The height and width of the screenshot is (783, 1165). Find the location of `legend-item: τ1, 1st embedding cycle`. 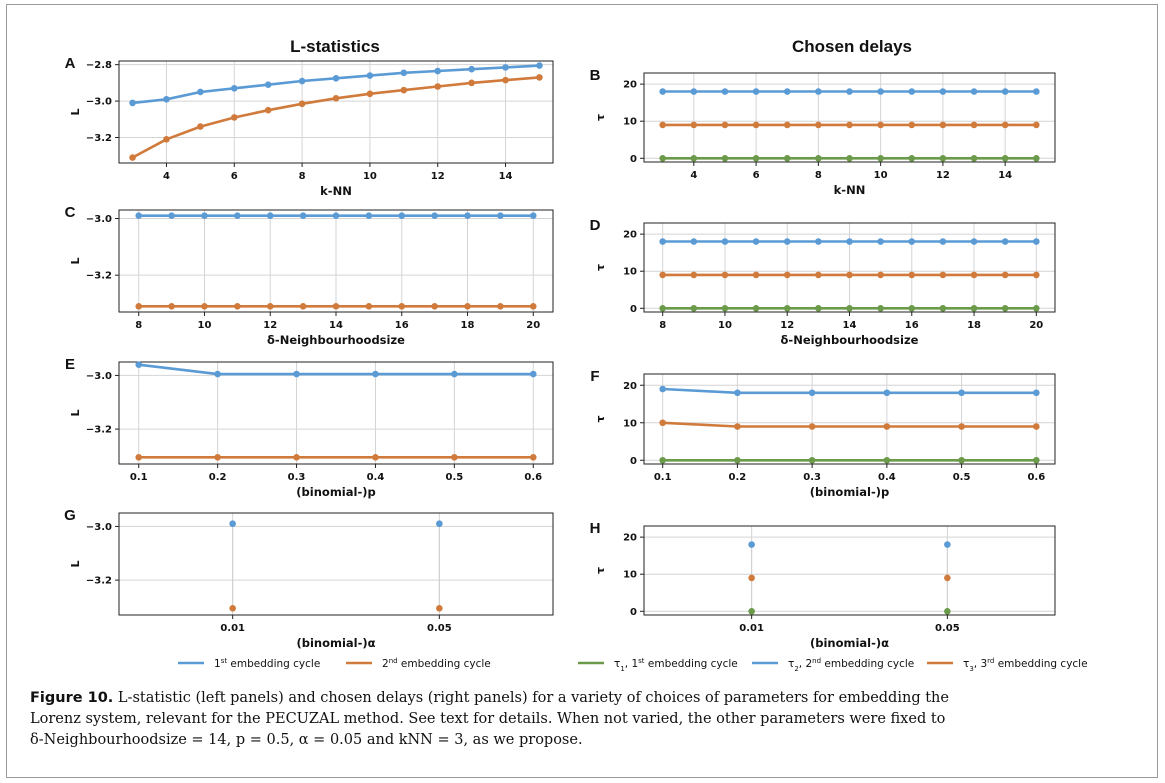

legend-item: τ1, 1st embedding cycle is located at coordinates (658, 665).